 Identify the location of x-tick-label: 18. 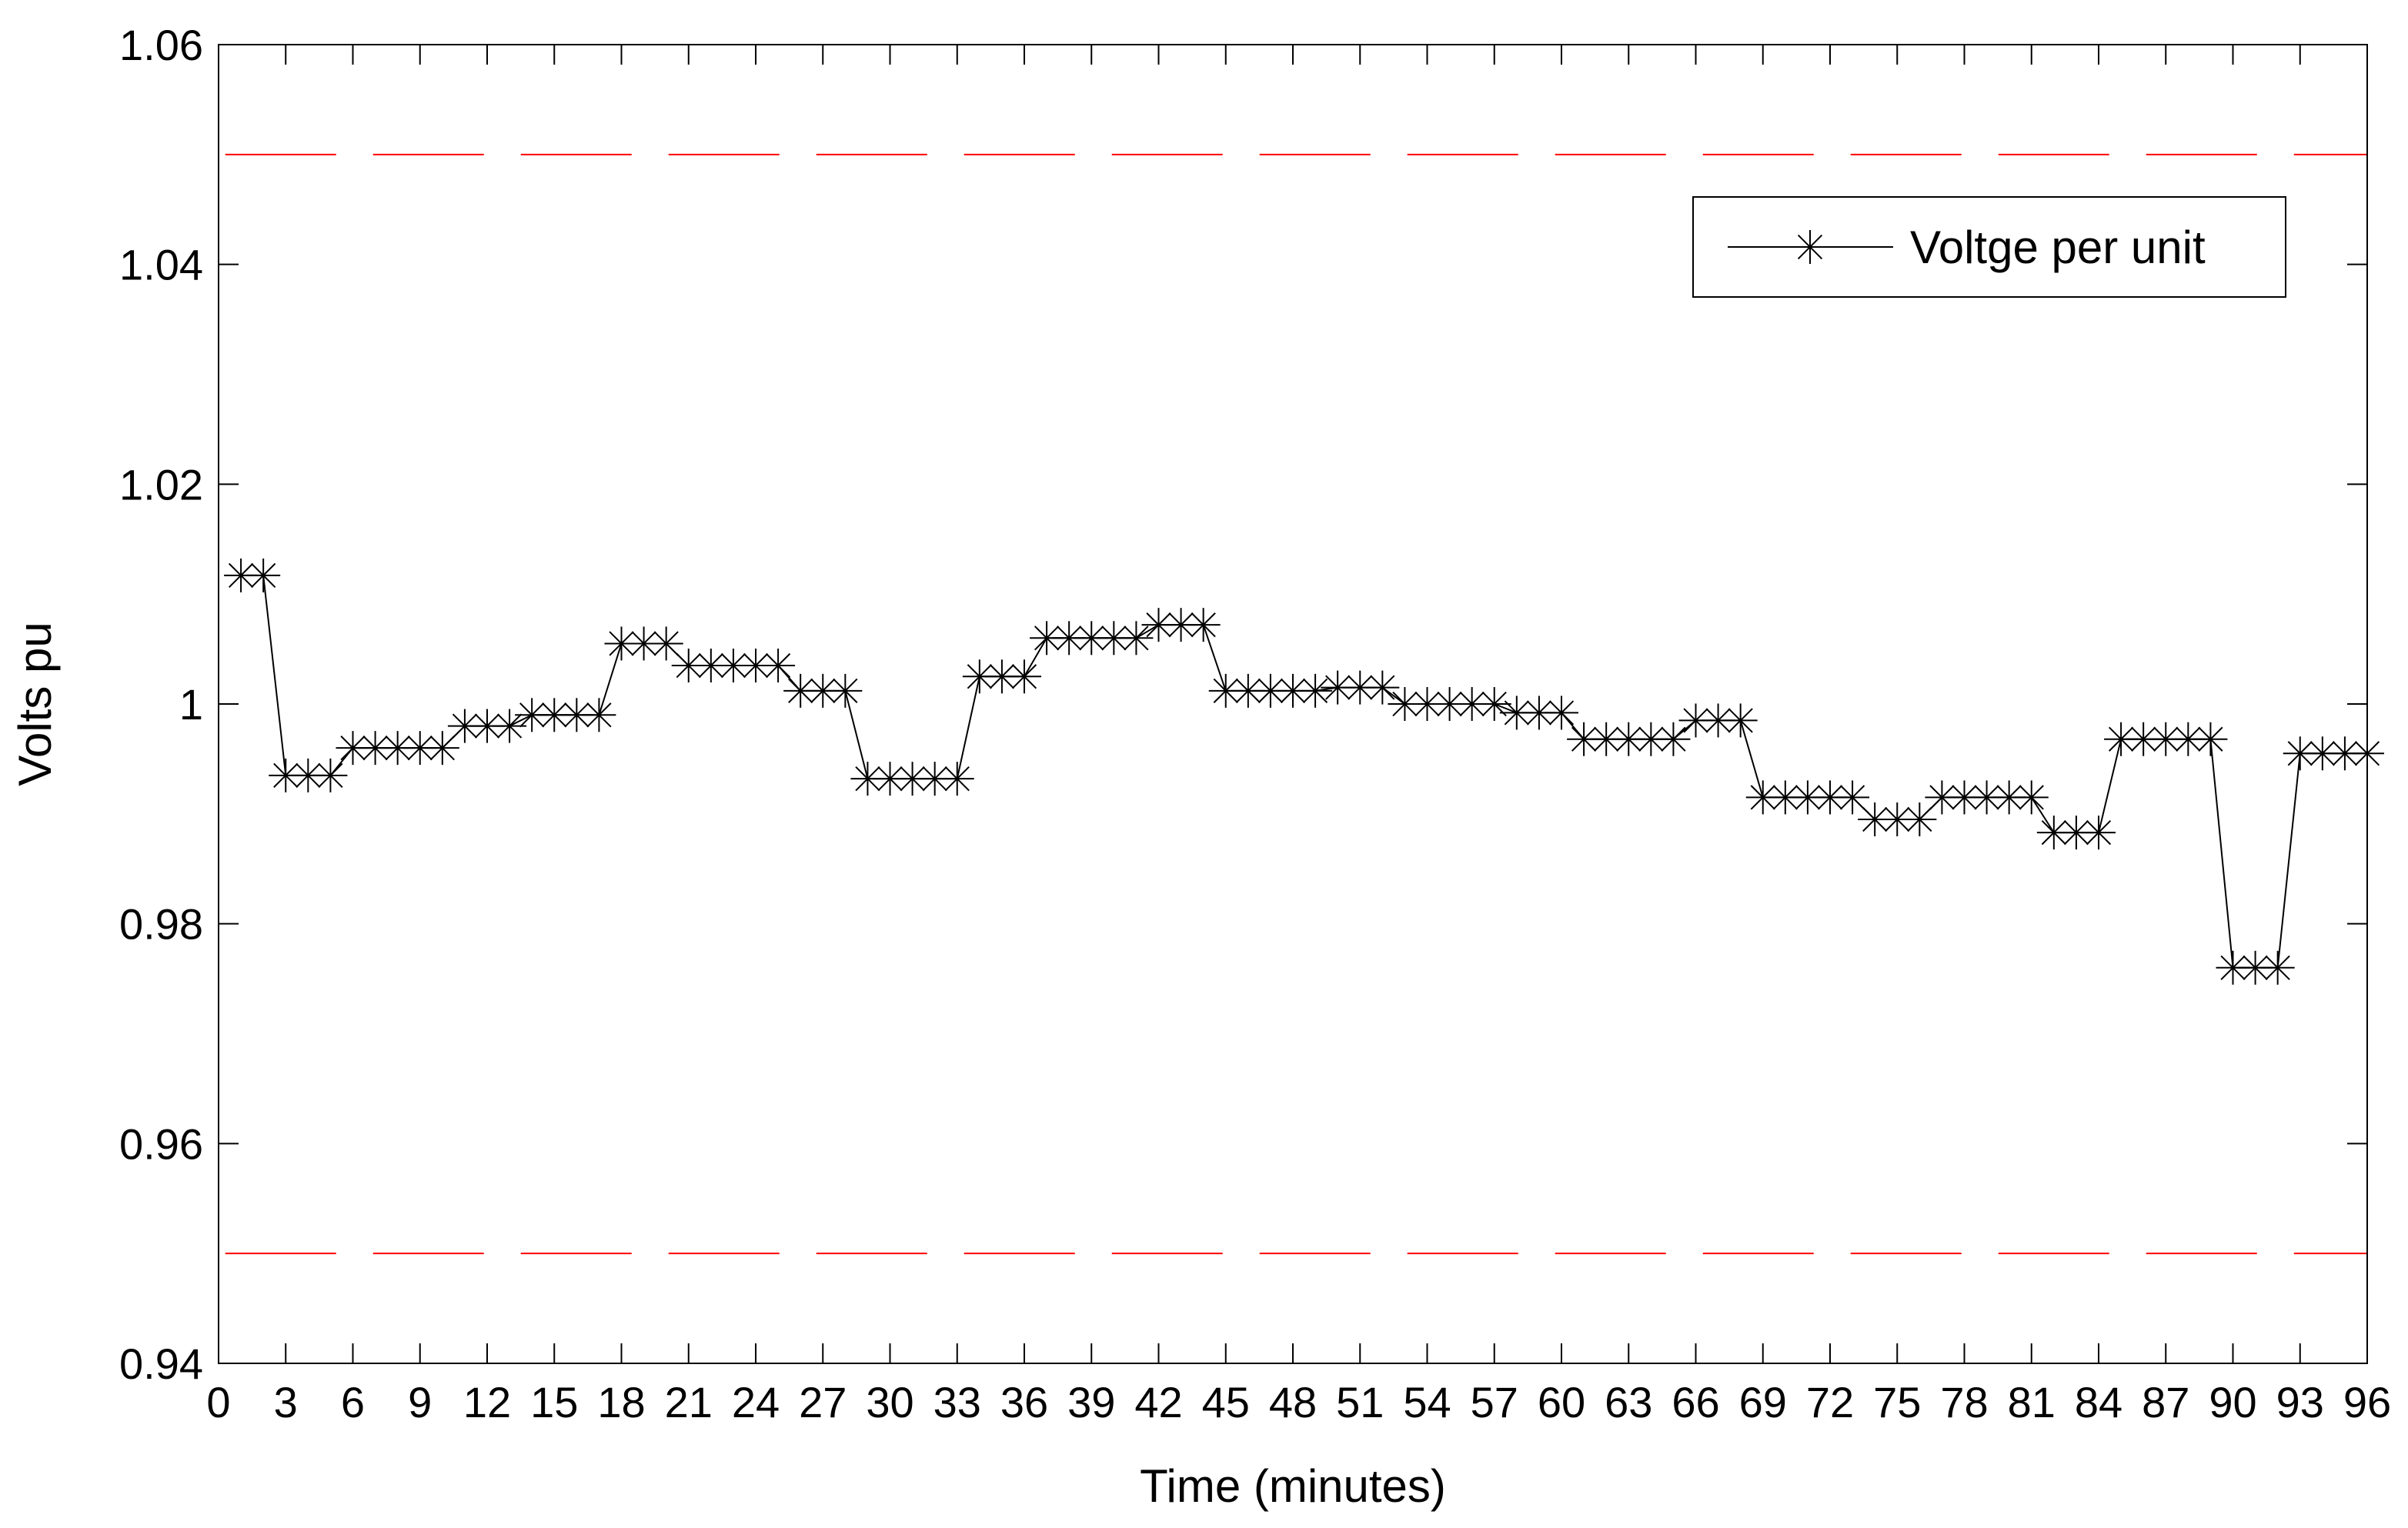
(621, 1402).